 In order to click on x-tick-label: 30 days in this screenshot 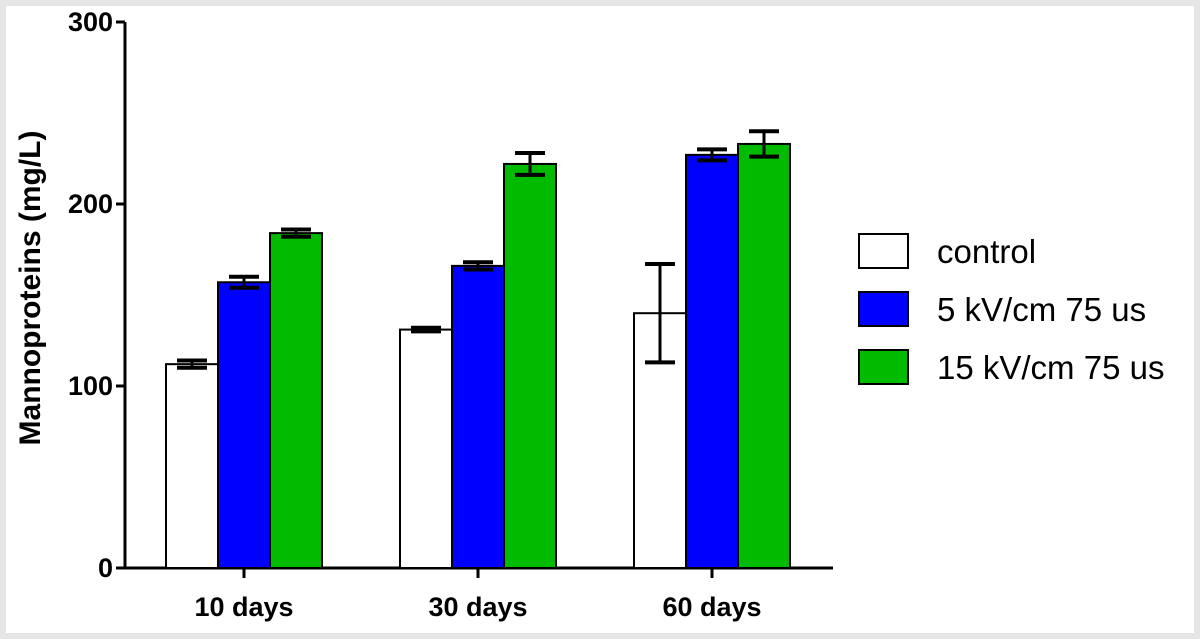, I will do `click(477, 607)`.